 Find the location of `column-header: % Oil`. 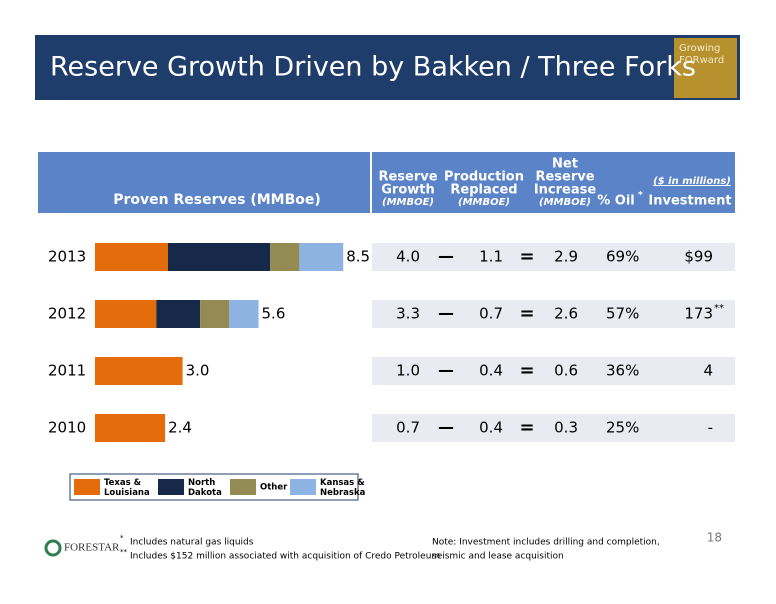

column-header: % Oil is located at coordinates (616, 201).